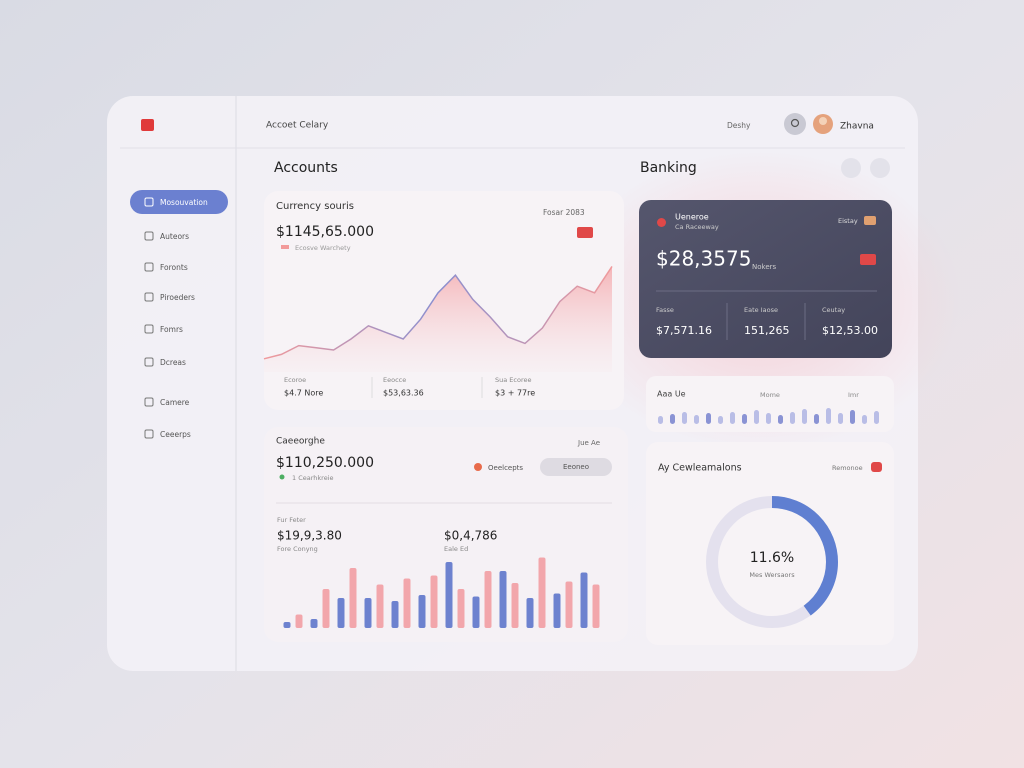 The width and height of the screenshot is (1024, 768). I want to click on period: Jue Ae, so click(588, 443).